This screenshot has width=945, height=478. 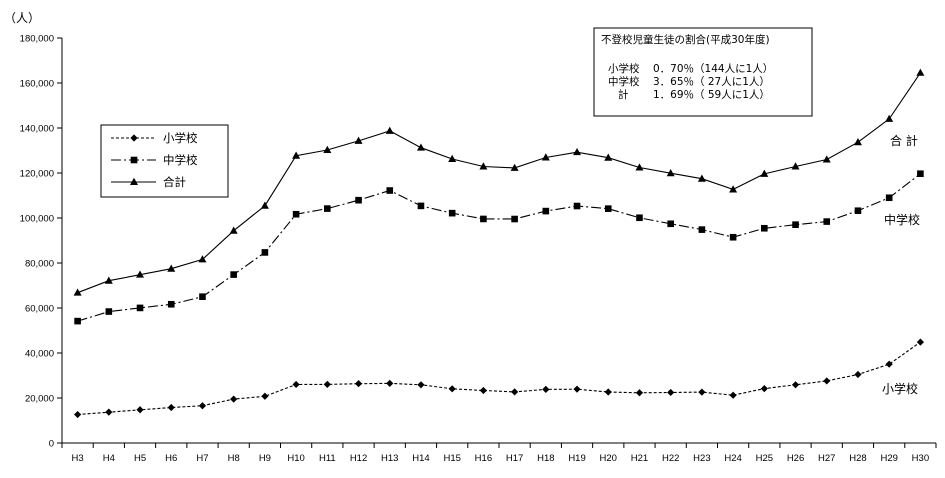 What do you see at coordinates (78, 458) in the screenshot?
I see `x-tick-label: H3` at bounding box center [78, 458].